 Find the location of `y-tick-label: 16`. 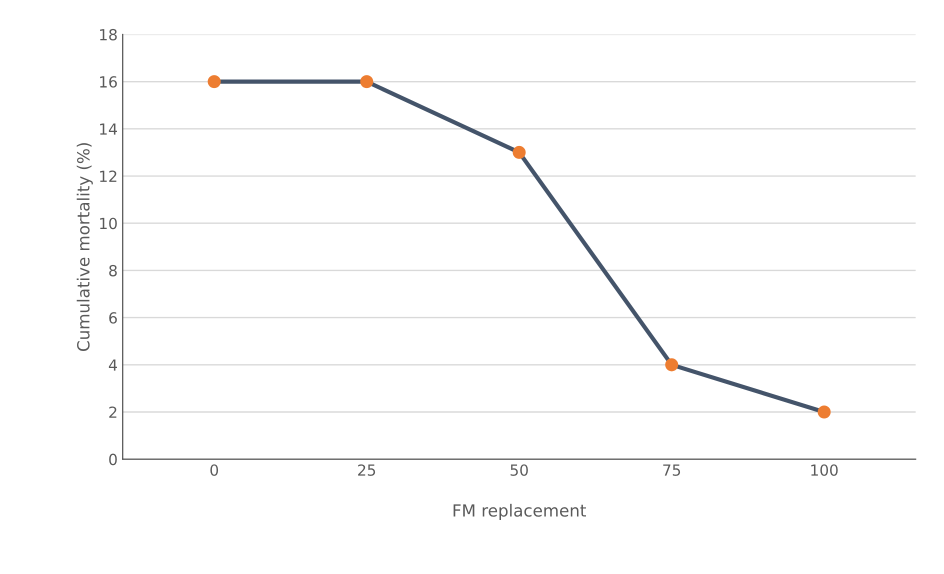

y-tick-label: 16 is located at coordinates (108, 82).